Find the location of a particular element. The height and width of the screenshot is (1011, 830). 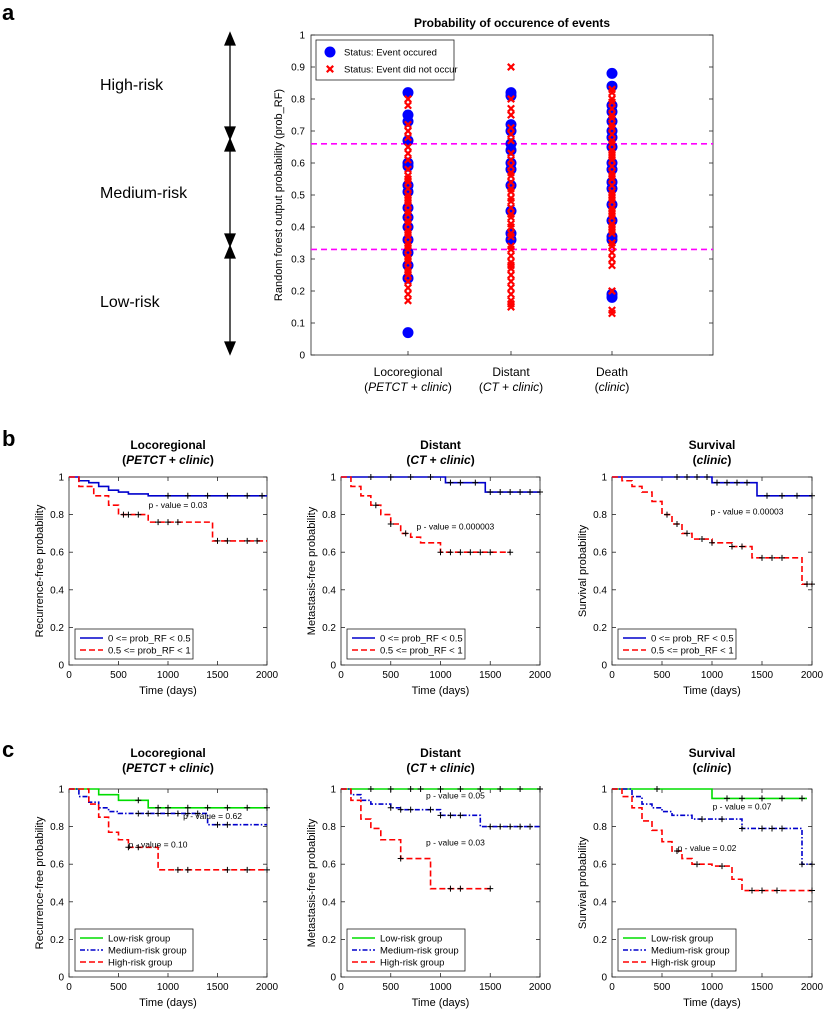

arrow-medium-bottom-head is located at coordinates (230, 240).